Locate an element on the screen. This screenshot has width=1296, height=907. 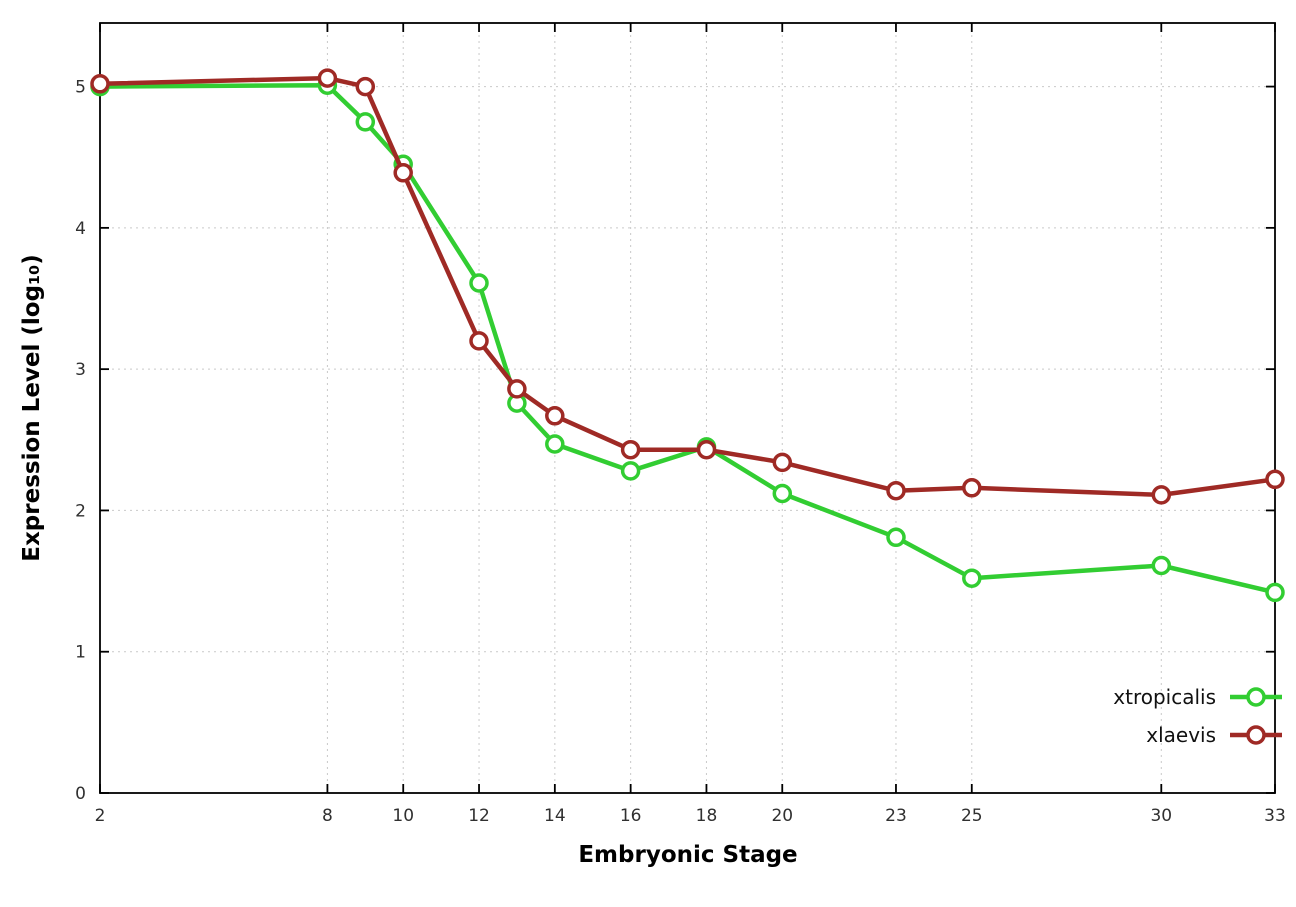
svg-text: 23 is located at coordinates (896, 816).